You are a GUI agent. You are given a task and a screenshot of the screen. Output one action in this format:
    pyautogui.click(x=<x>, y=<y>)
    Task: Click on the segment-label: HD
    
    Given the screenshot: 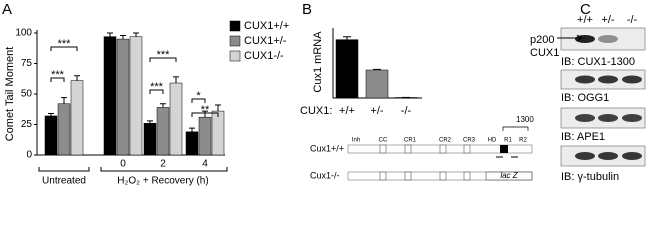 What is the action you would take?
    pyautogui.click(x=492, y=141)
    